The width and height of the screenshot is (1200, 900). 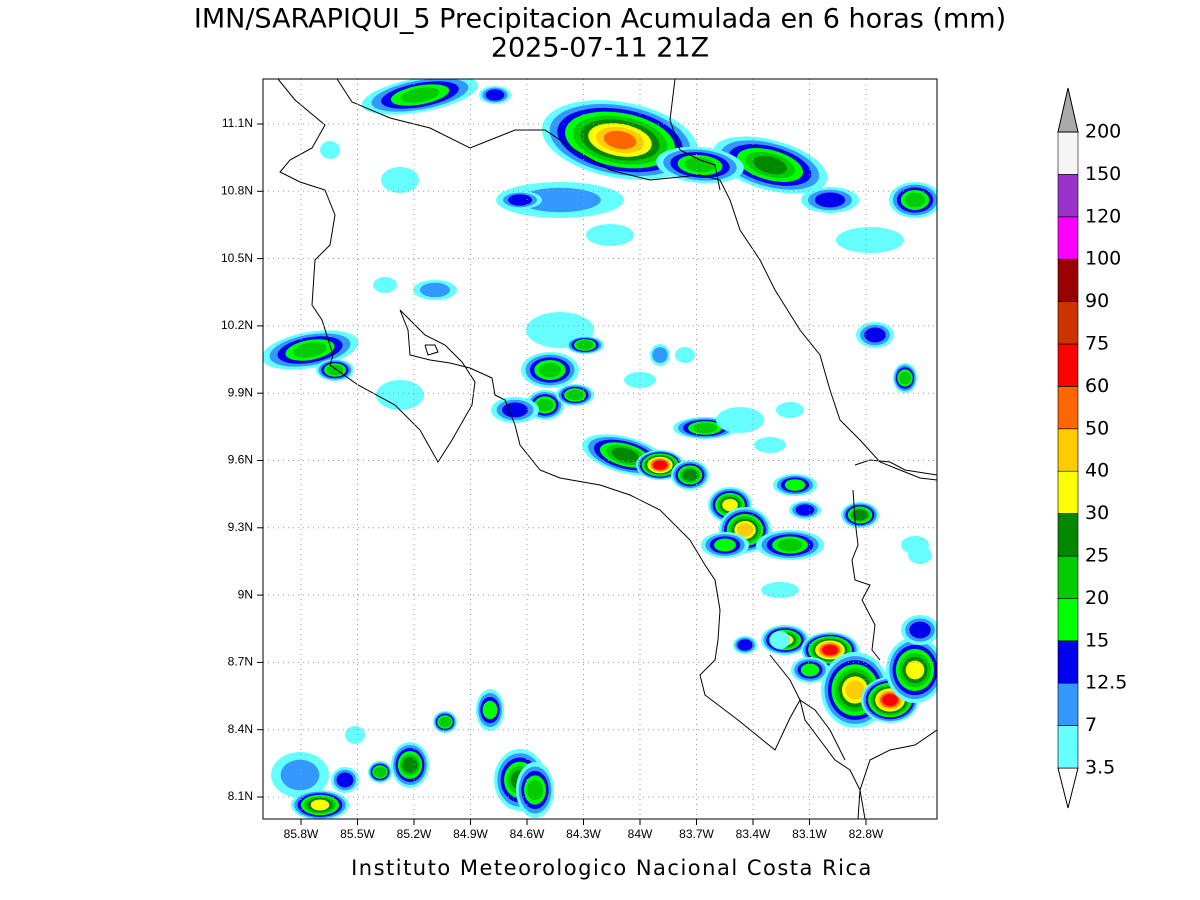 What do you see at coordinates (237, 325) in the screenshot?
I see `lat-label: 10.2N` at bounding box center [237, 325].